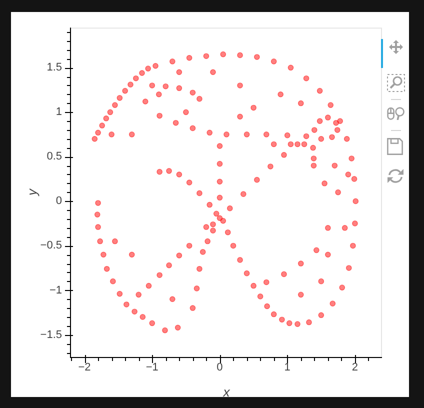  What do you see at coordinates (59, 201) in the screenshot?
I see `y-tick-label: 0` at bounding box center [59, 201].